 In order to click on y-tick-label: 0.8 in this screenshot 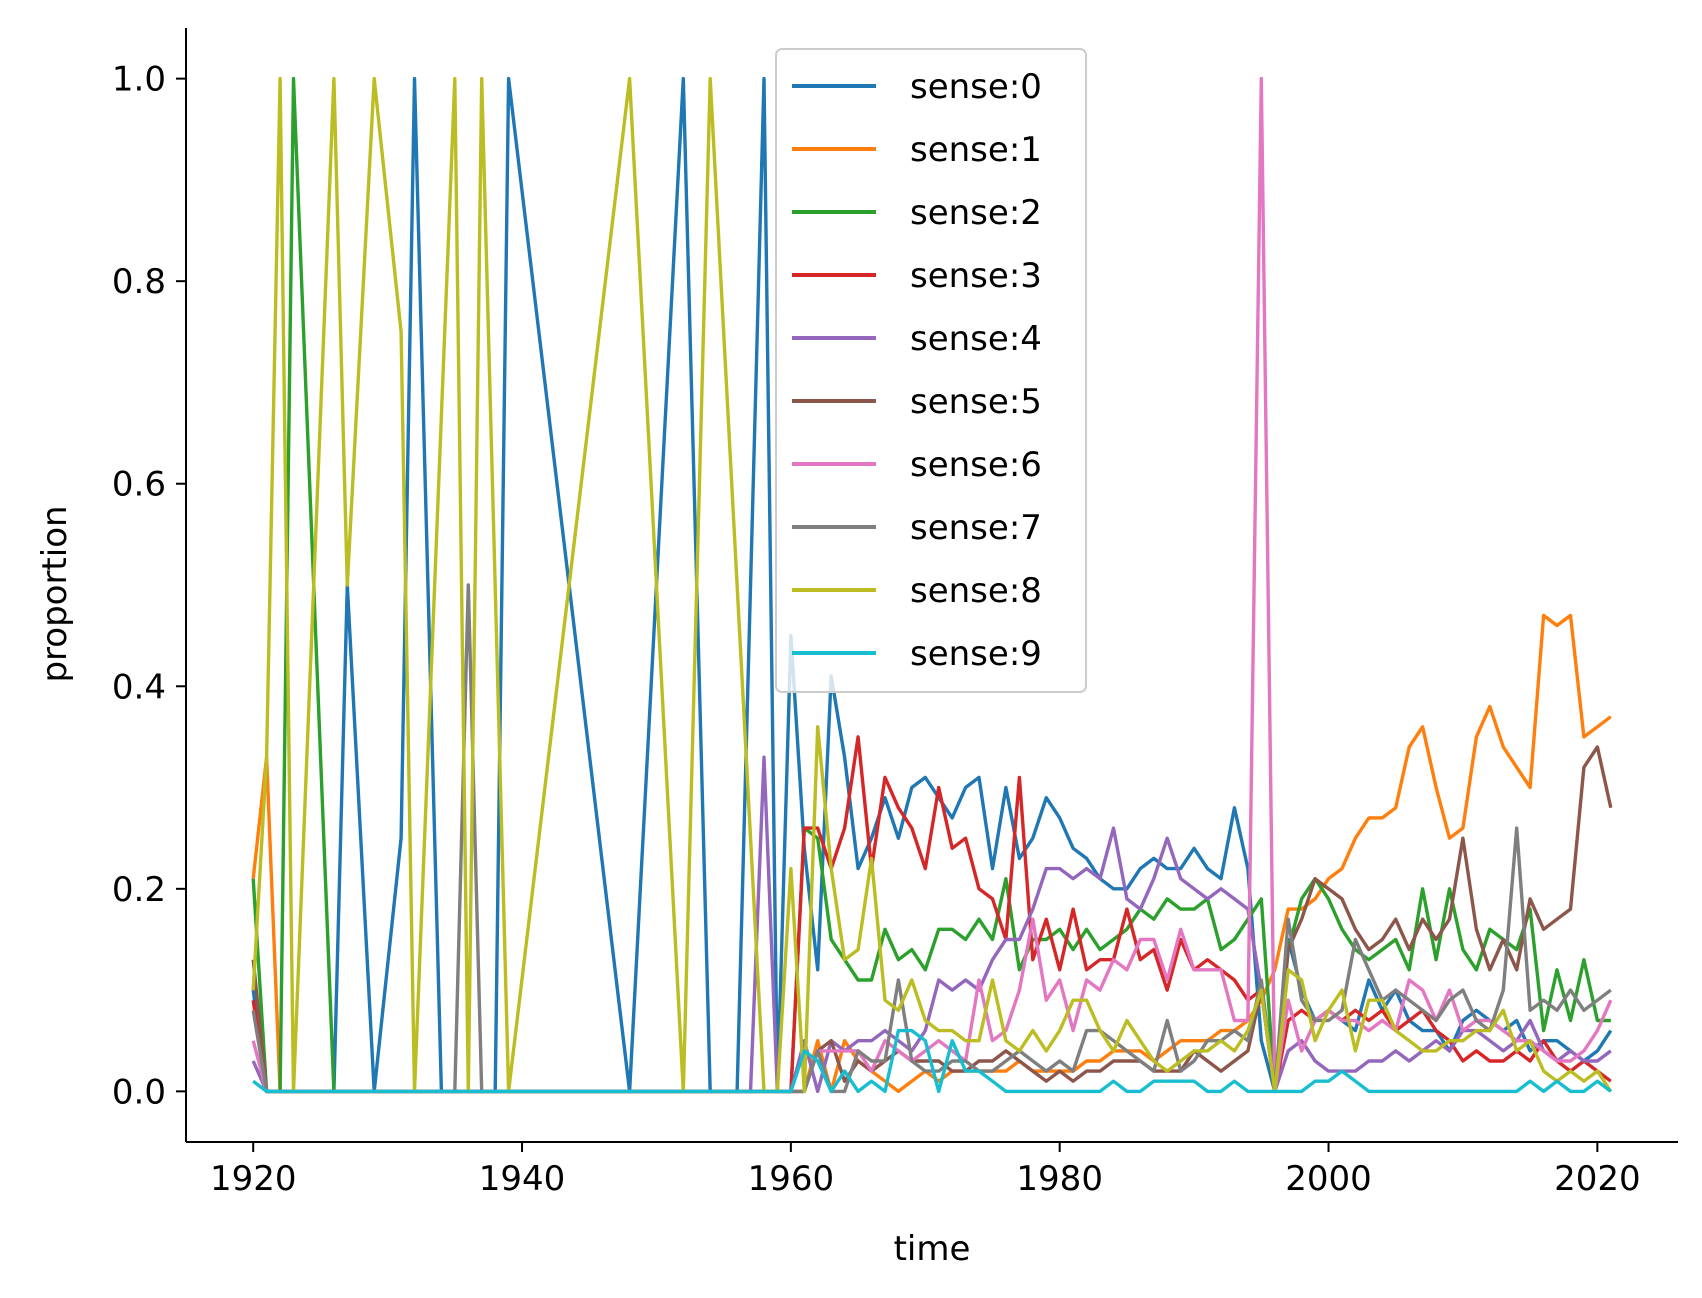, I will do `click(139, 282)`.